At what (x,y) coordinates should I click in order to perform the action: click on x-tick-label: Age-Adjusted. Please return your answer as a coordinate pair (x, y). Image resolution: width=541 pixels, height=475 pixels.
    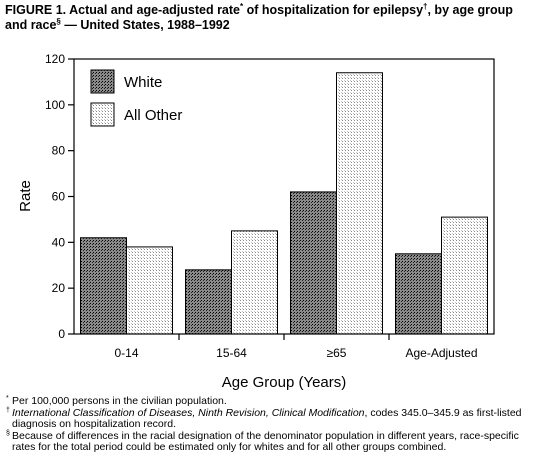
    Looking at the image, I should click on (441, 353).